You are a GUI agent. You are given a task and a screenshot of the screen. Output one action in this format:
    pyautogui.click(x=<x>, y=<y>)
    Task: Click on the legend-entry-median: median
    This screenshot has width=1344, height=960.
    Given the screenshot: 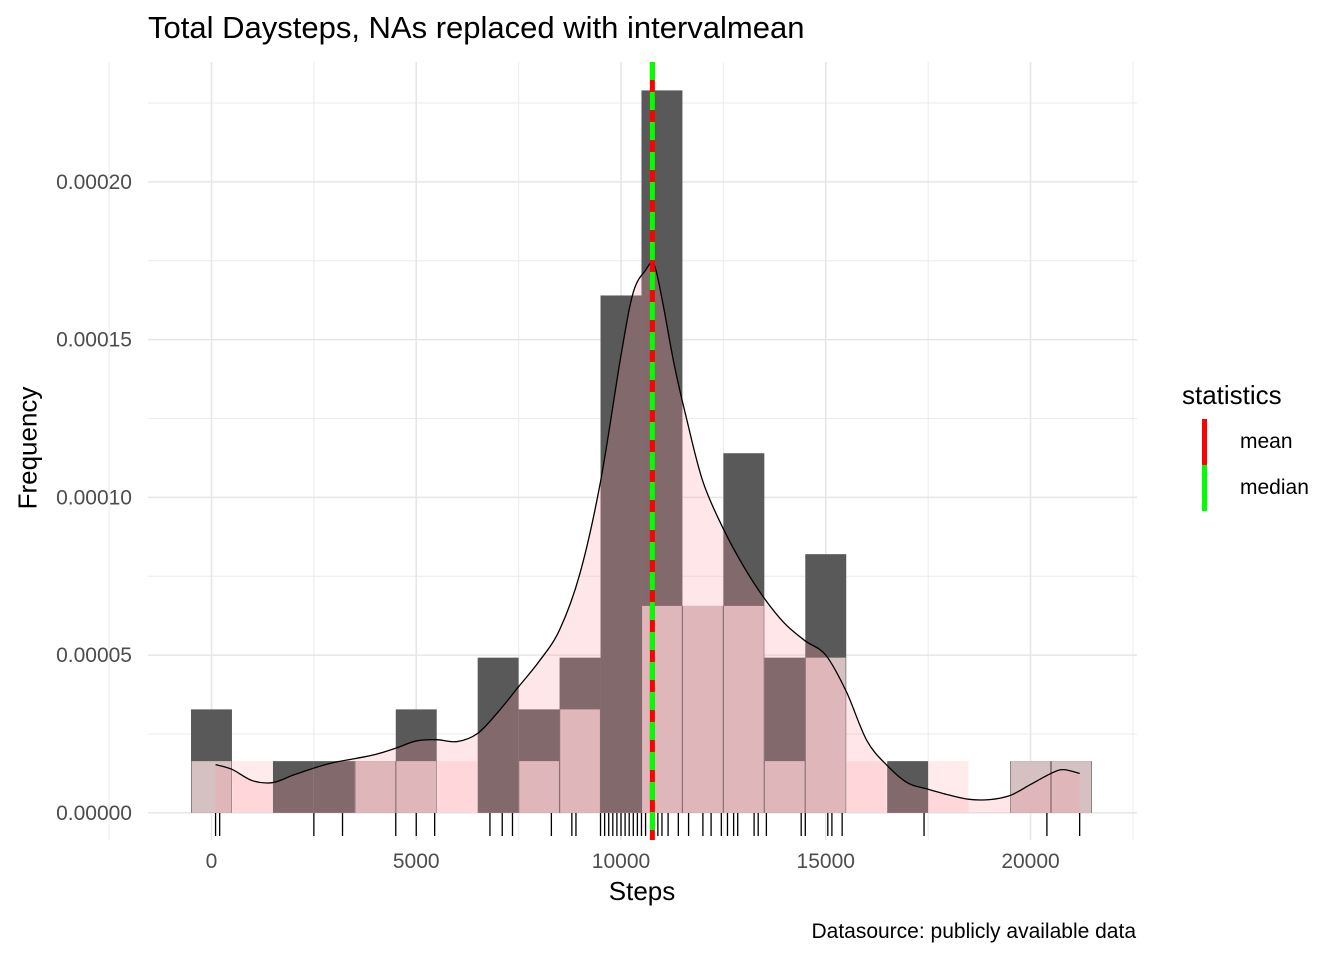 What is the action you would take?
    pyautogui.click(x=1245, y=488)
    